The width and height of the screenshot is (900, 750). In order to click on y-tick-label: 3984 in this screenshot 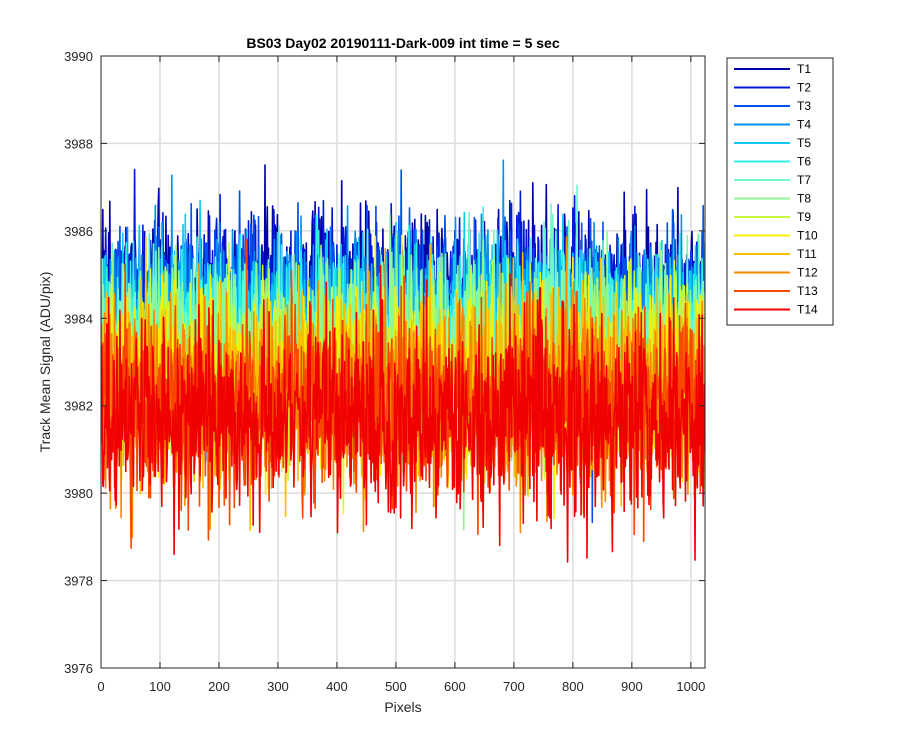, I will do `click(78, 318)`.